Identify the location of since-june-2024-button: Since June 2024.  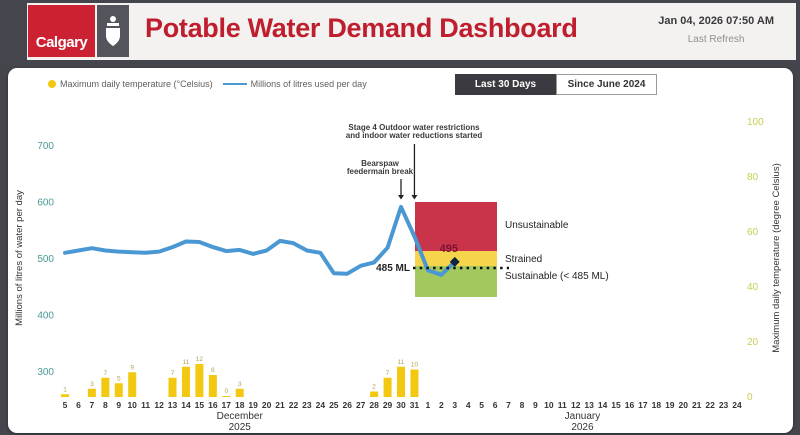
(606, 84).